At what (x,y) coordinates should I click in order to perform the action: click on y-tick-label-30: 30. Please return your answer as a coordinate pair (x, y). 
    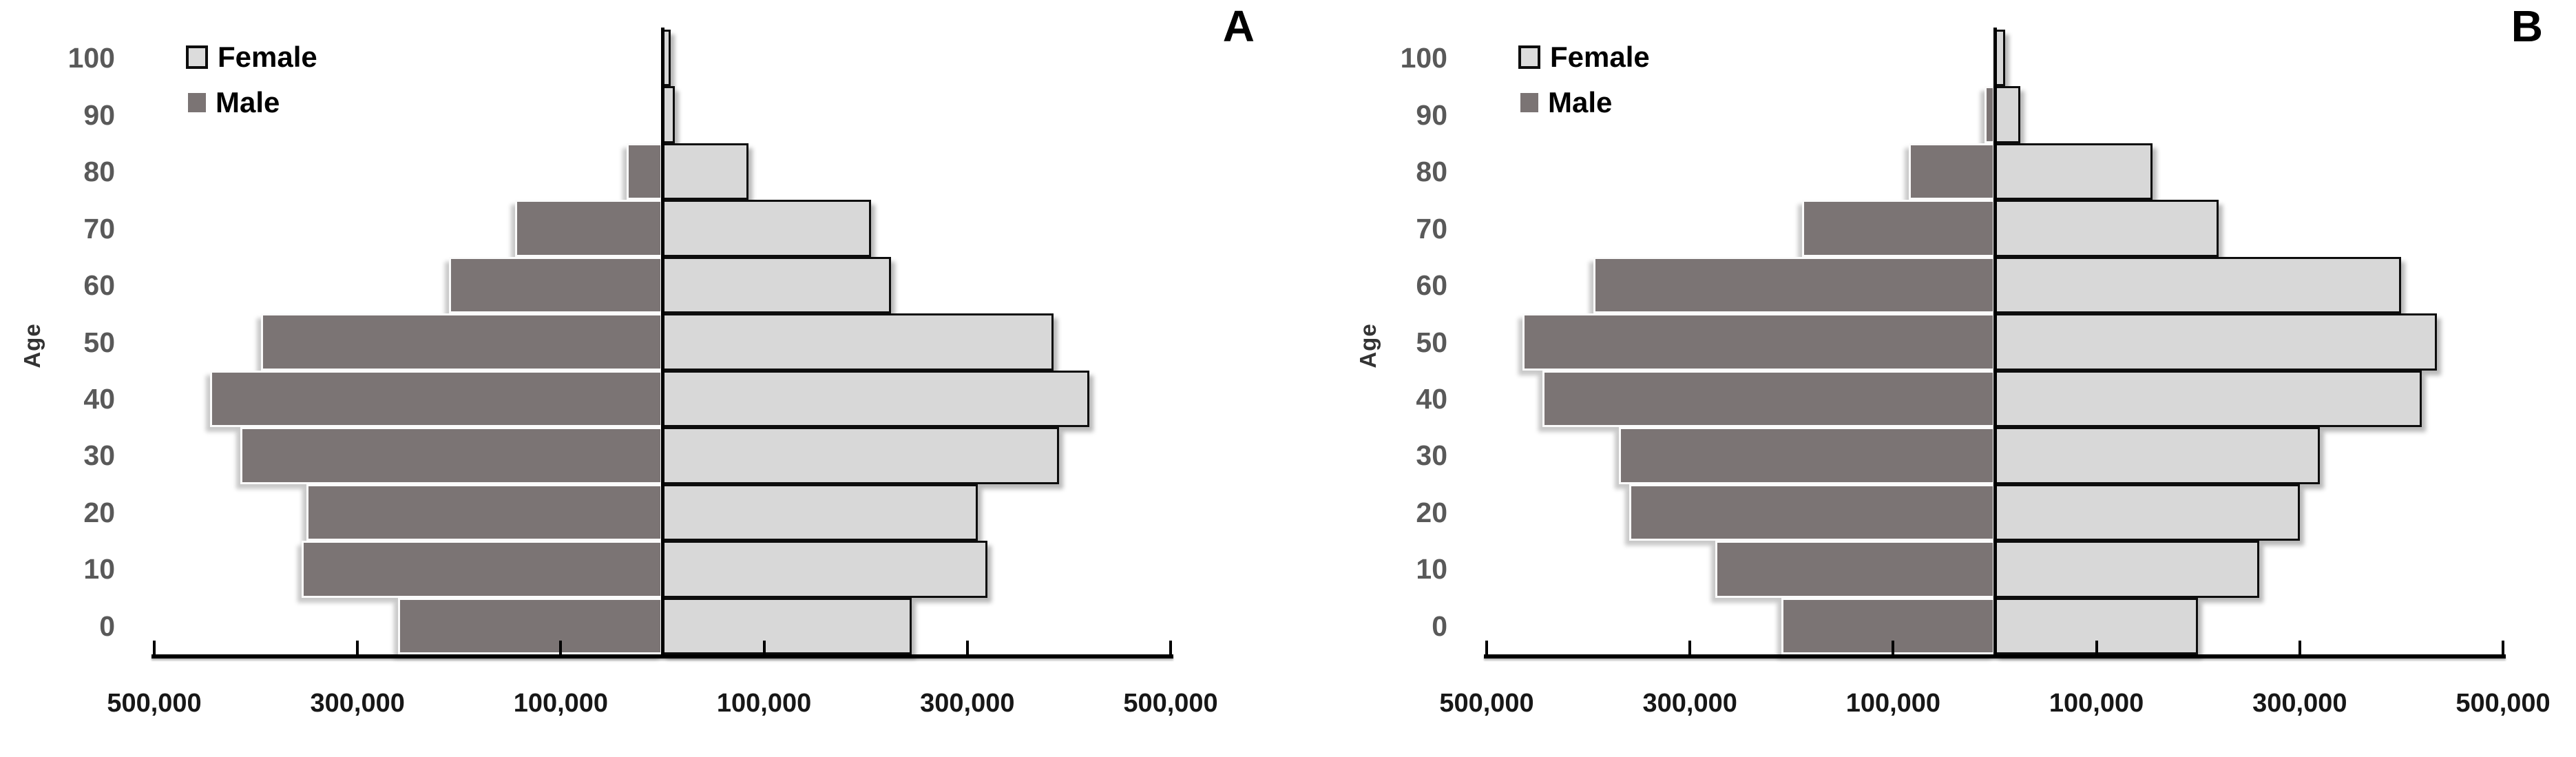
    Looking at the image, I should click on (99, 456).